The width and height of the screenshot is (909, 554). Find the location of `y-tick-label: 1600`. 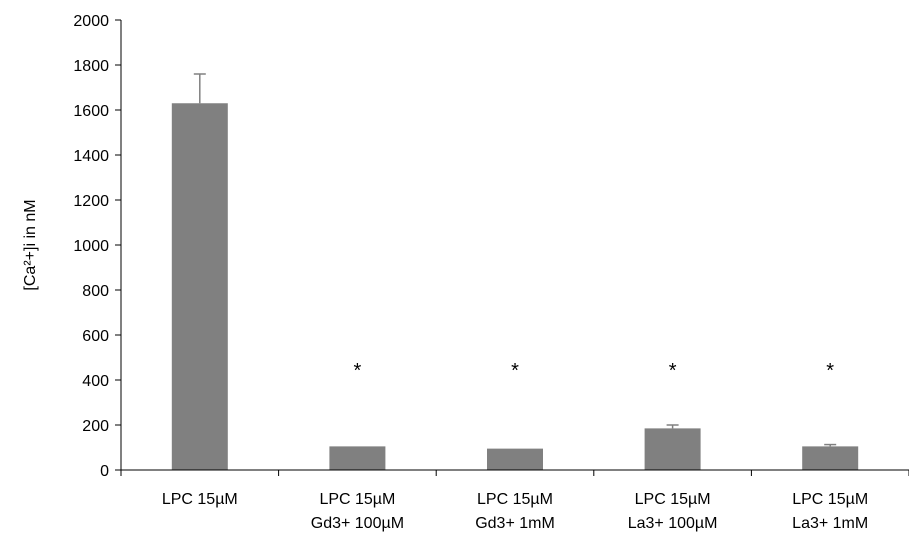

y-tick-label: 1600 is located at coordinates (91, 111).